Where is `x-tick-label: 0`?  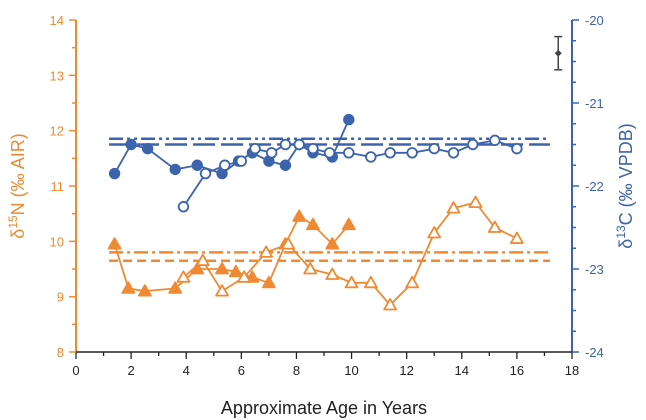
x-tick-label: 0 is located at coordinates (75, 370).